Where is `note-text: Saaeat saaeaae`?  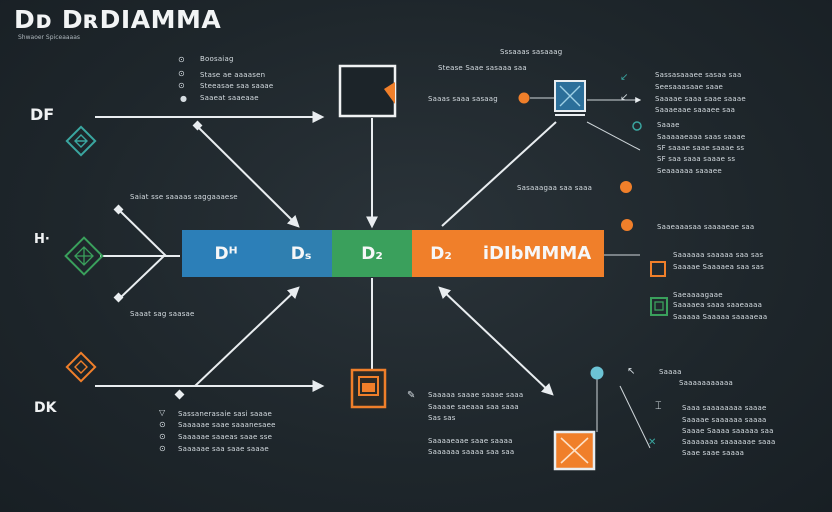 note-text: Saaeat saaeaae is located at coordinates (229, 98).